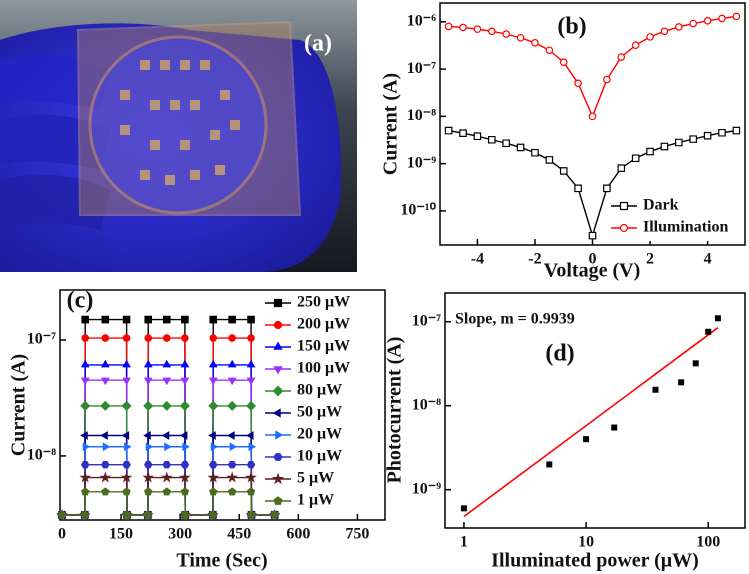  What do you see at coordinates (395, 410) in the screenshot?
I see `y-axis-label: Photocurrent (A)` at bounding box center [395, 410].